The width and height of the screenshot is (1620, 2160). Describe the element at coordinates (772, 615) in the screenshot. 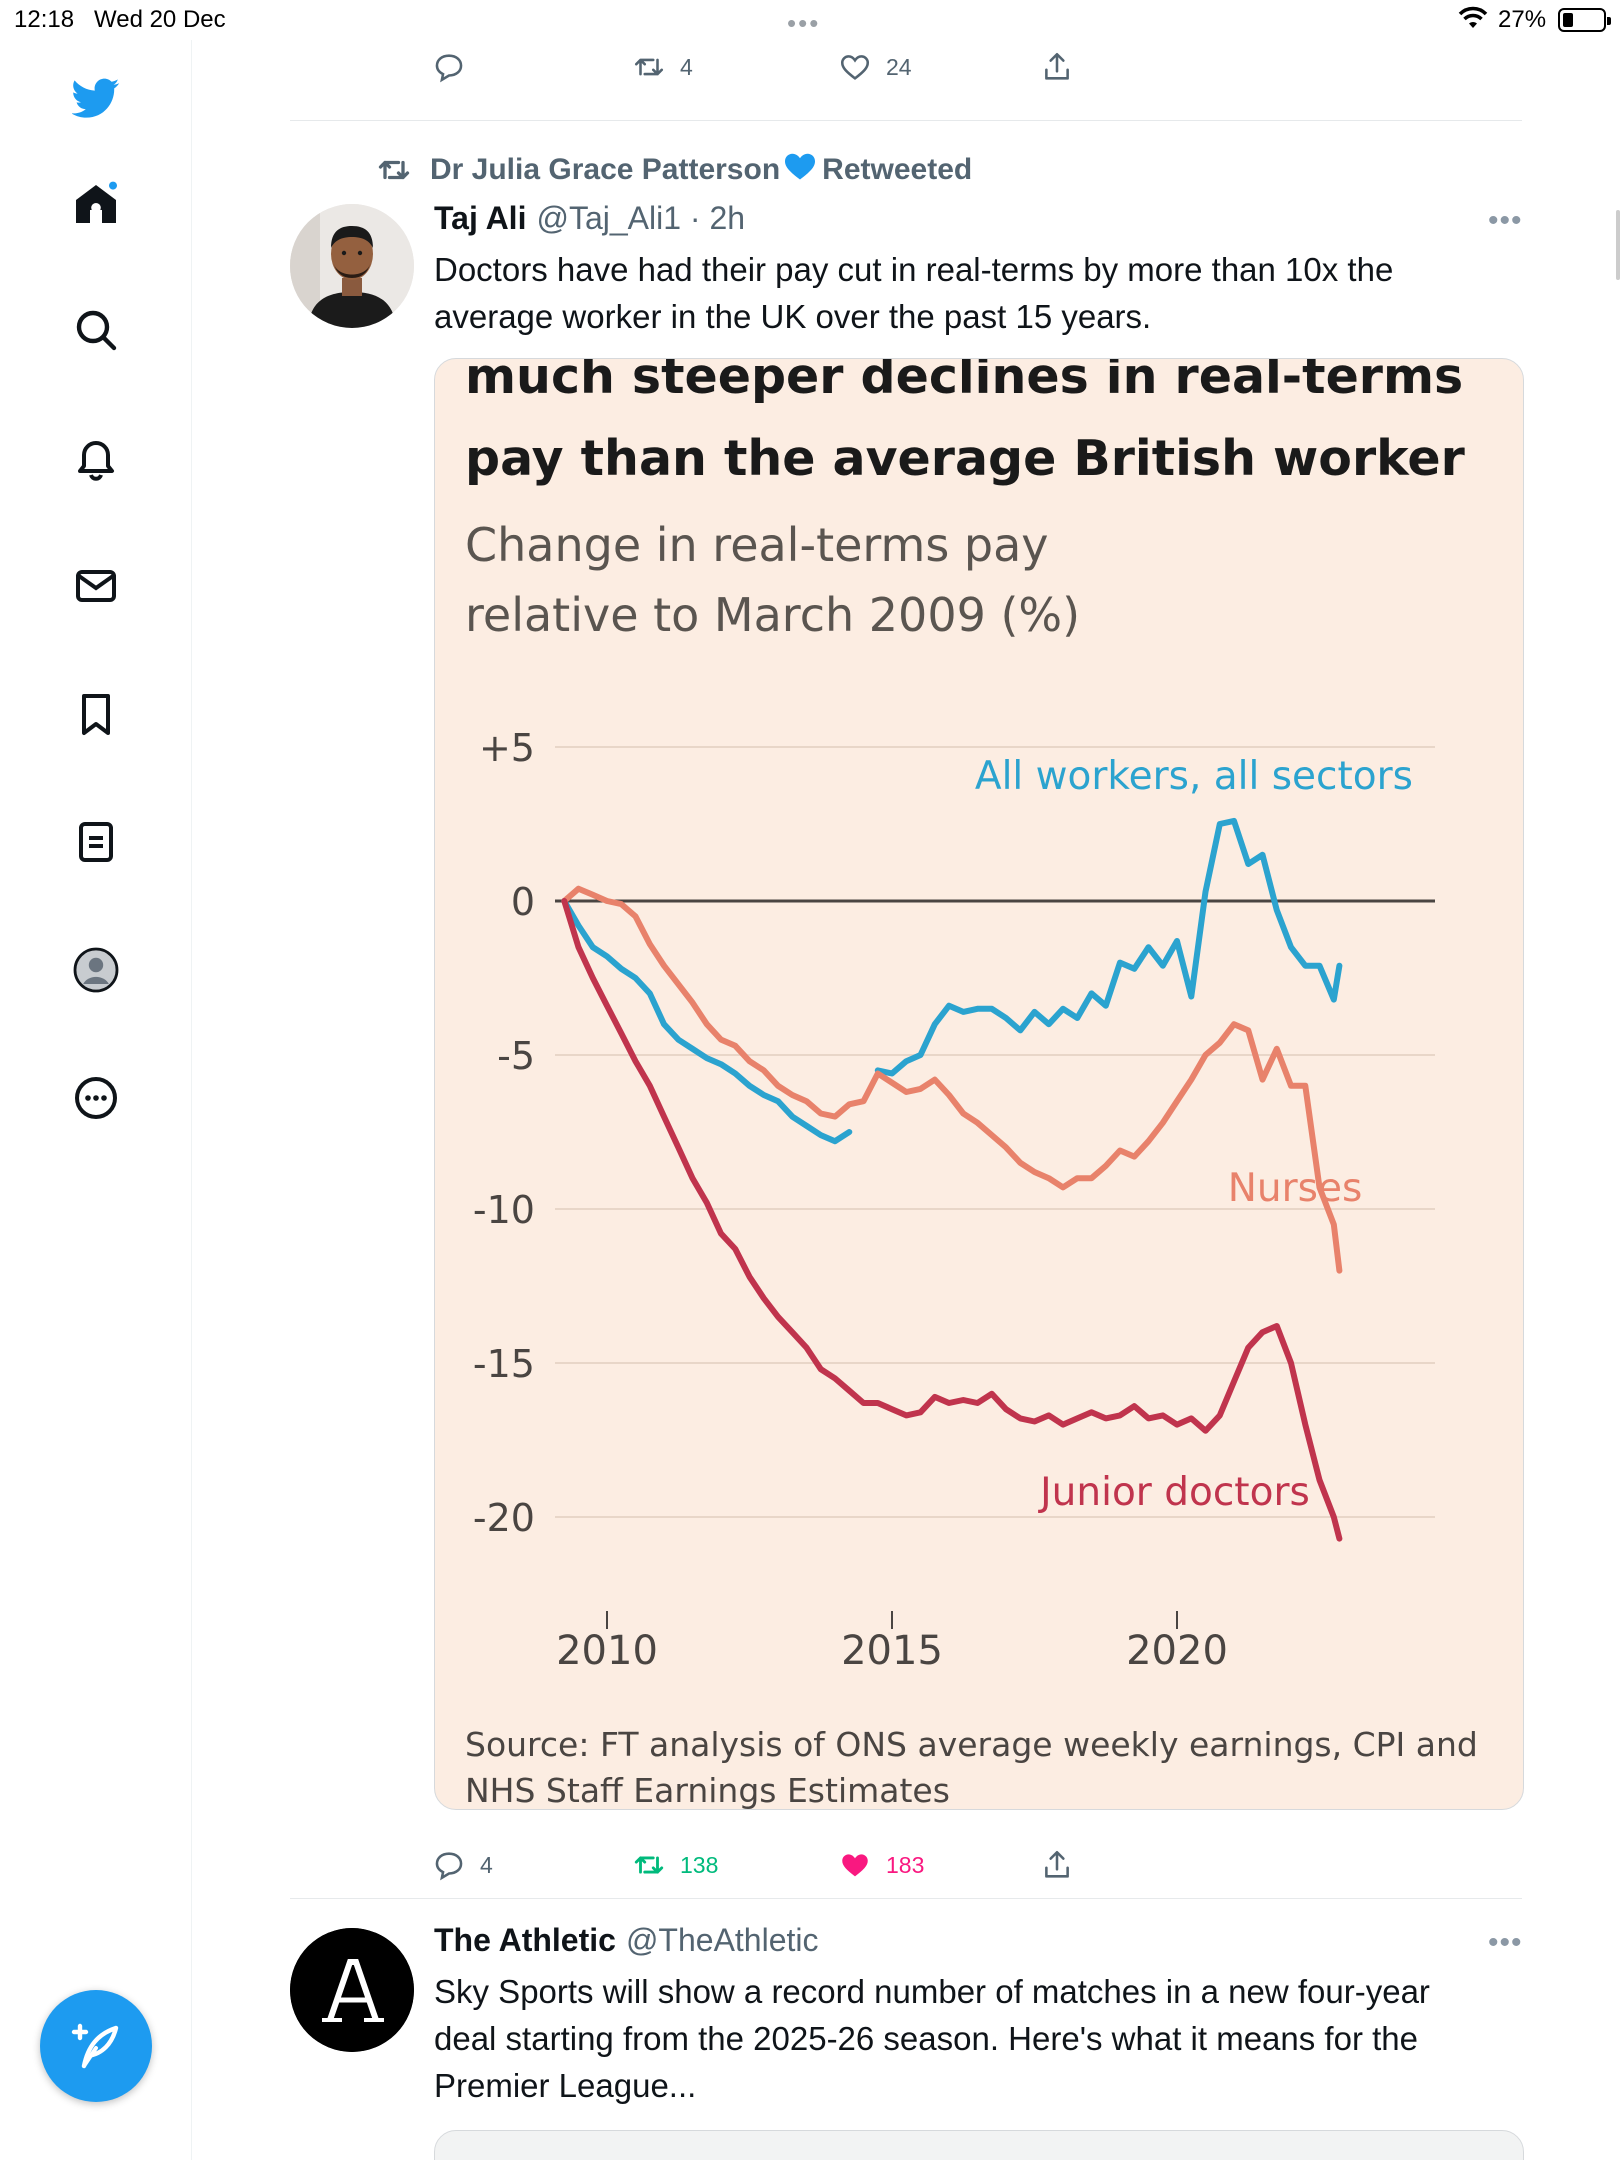

I see `chart-subtitle-line: relative to March 2009 (%)` at that location.